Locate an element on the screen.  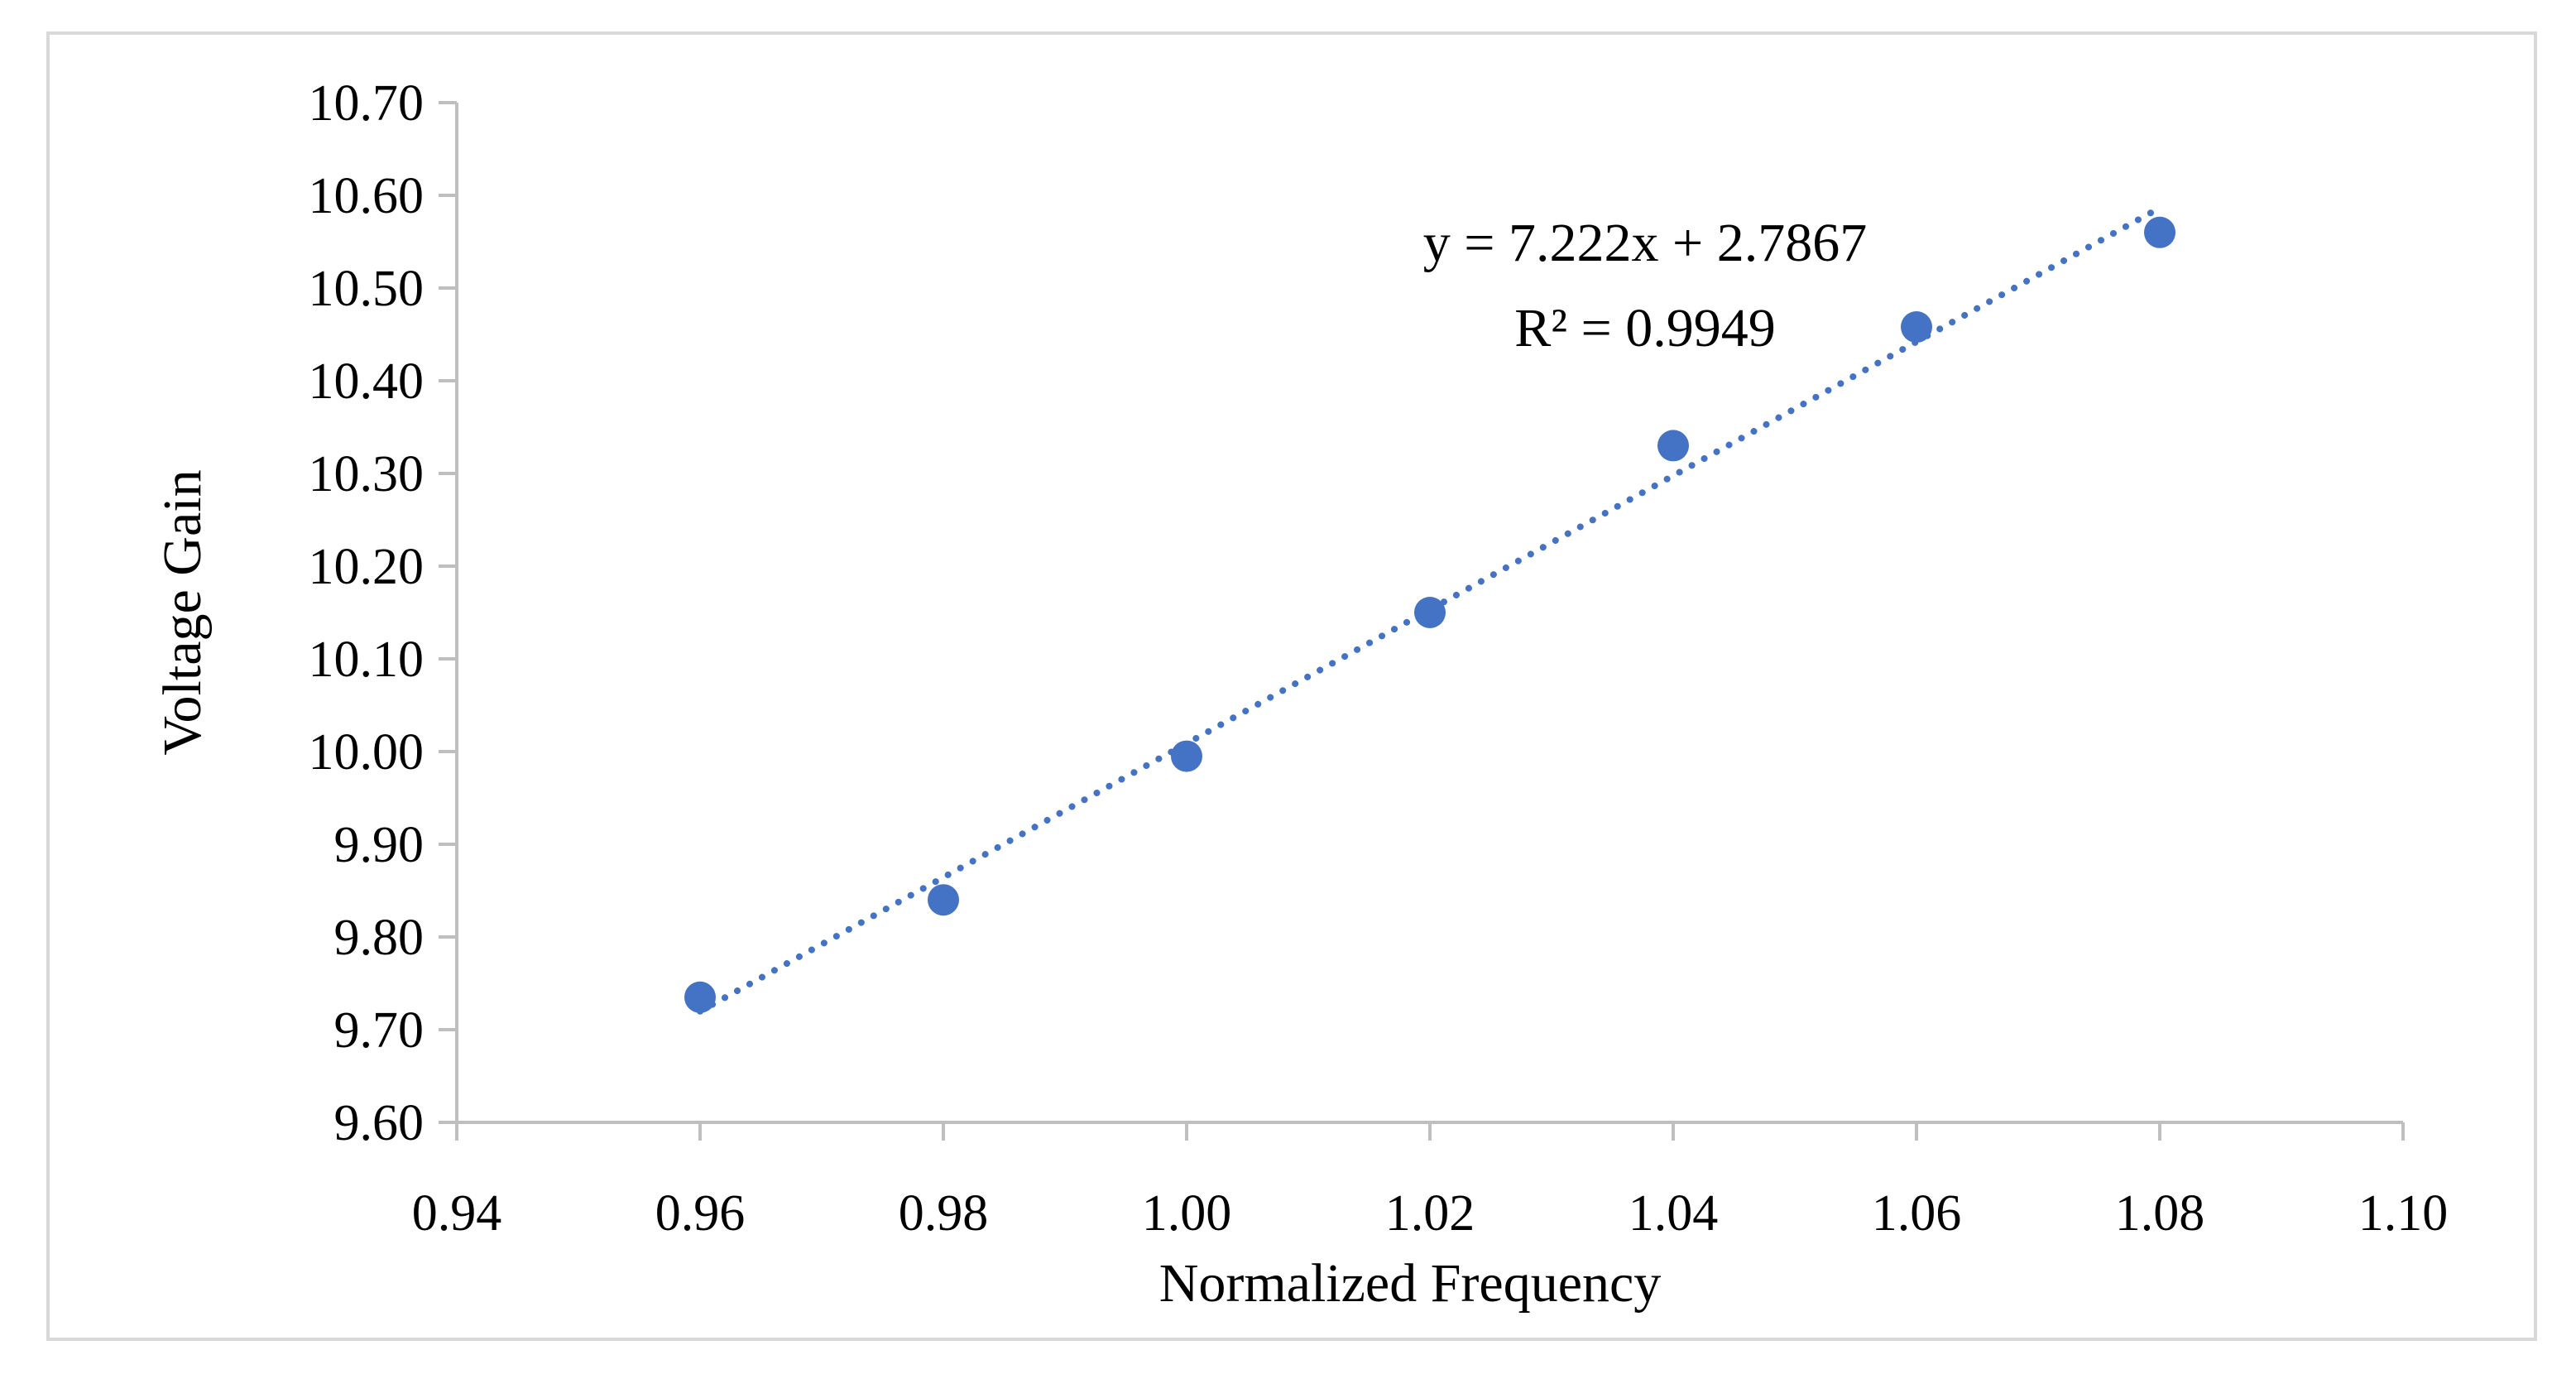
y-tick-label: 10.50 is located at coordinates (367, 289).